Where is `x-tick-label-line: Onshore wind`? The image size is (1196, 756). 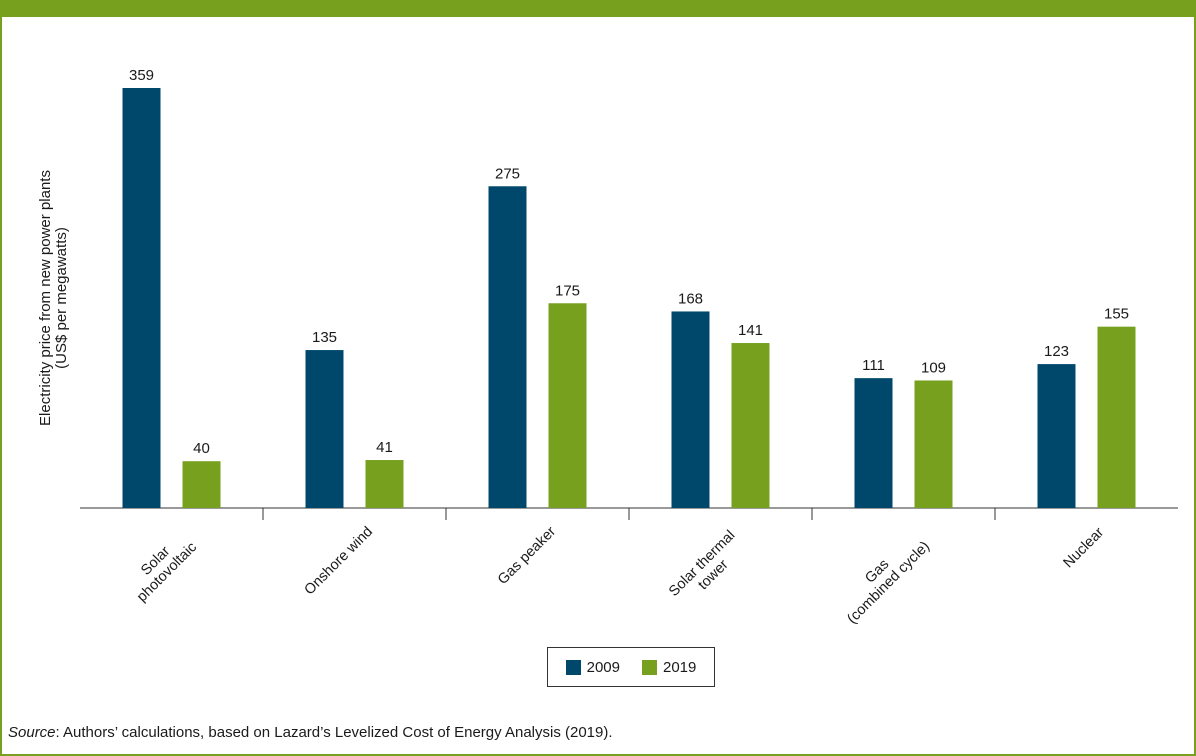
x-tick-label-line: Onshore wind is located at coordinates (338, 561).